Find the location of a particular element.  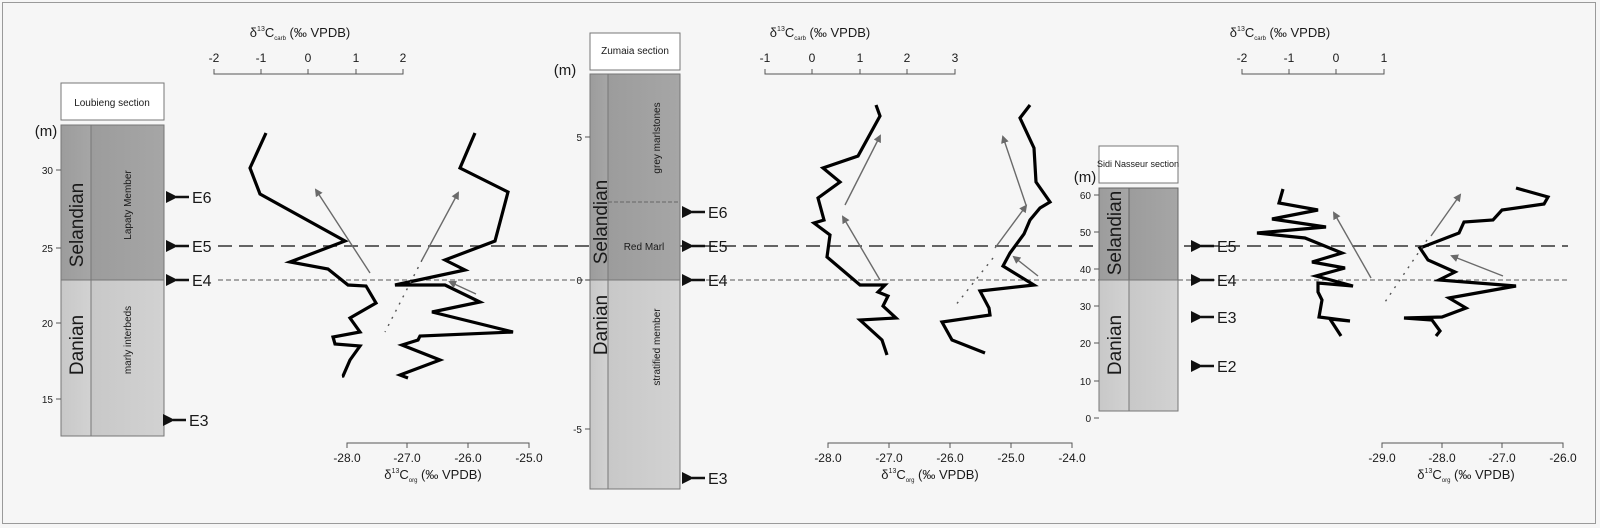

org-axis: -29.0 -28.0 -27.0 -26.0 δ13Corg (‰ VPDB) is located at coordinates (1472, 463).